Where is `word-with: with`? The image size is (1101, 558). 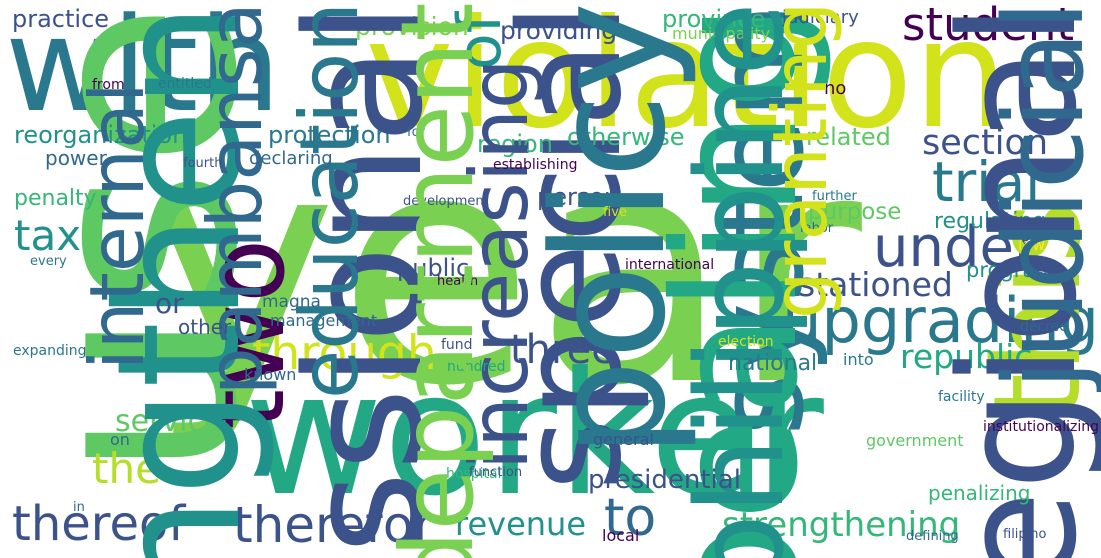 word-with: with is located at coordinates (143, 70).